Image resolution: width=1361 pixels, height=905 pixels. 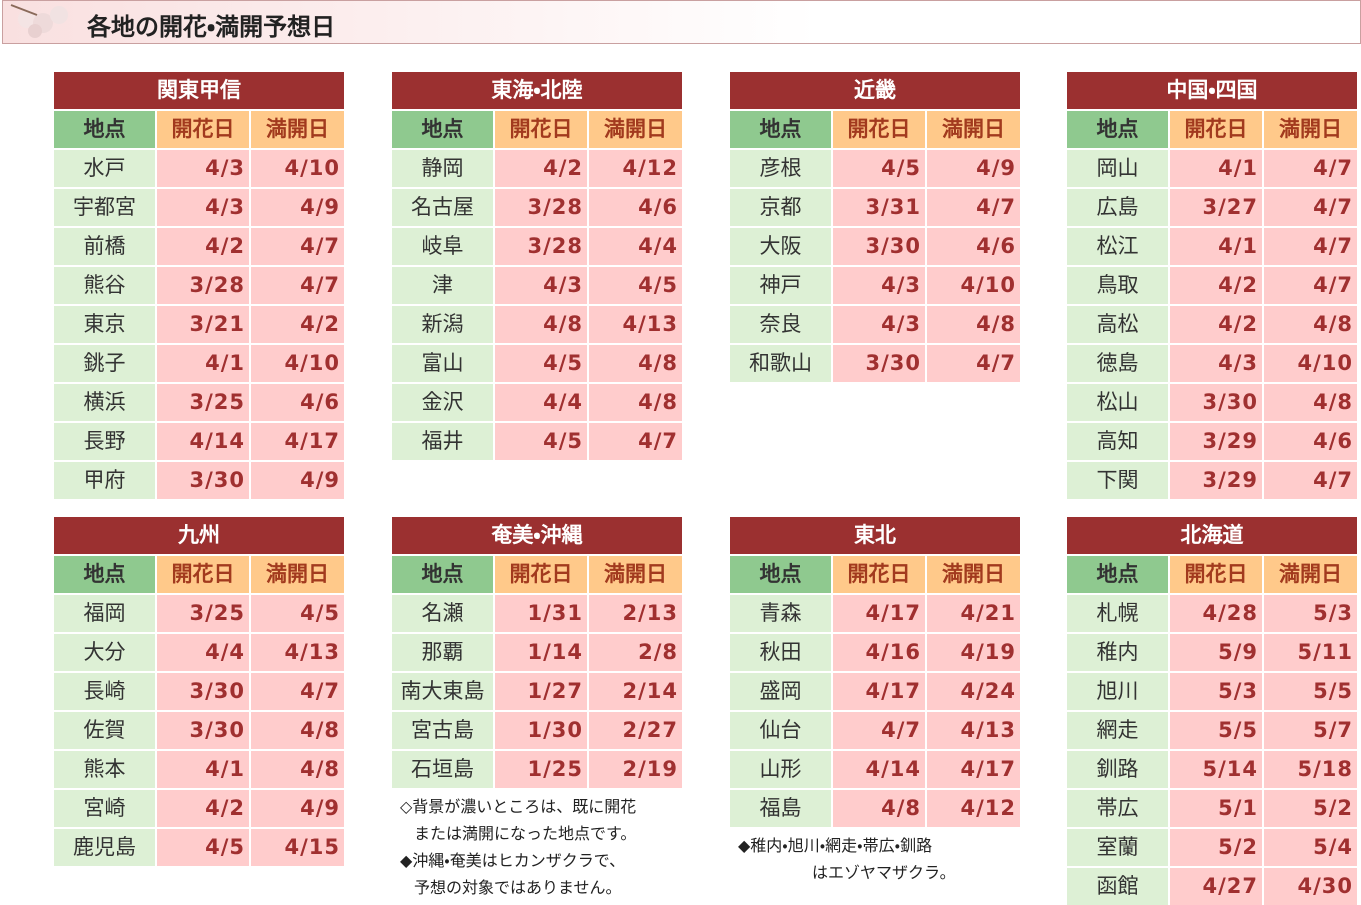 What do you see at coordinates (1117, 480) in the screenshot?
I see `location-cell: 下関` at bounding box center [1117, 480].